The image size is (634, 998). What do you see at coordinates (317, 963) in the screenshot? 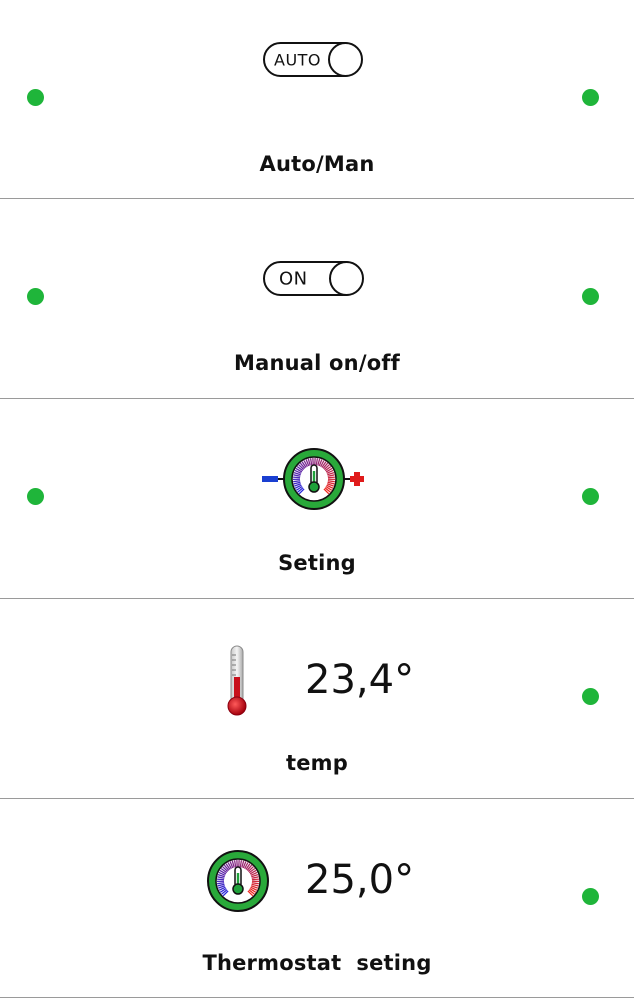
I see `tile-label: Thermostat seting` at bounding box center [317, 963].